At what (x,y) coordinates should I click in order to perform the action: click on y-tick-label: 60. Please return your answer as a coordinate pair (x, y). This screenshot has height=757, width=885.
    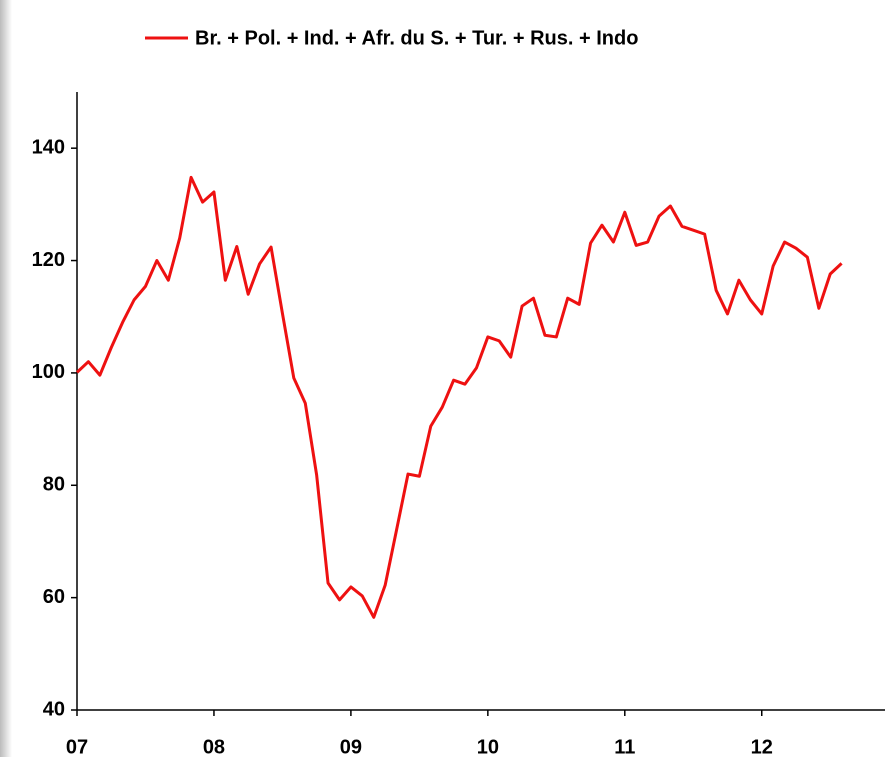
    Looking at the image, I should click on (54, 597).